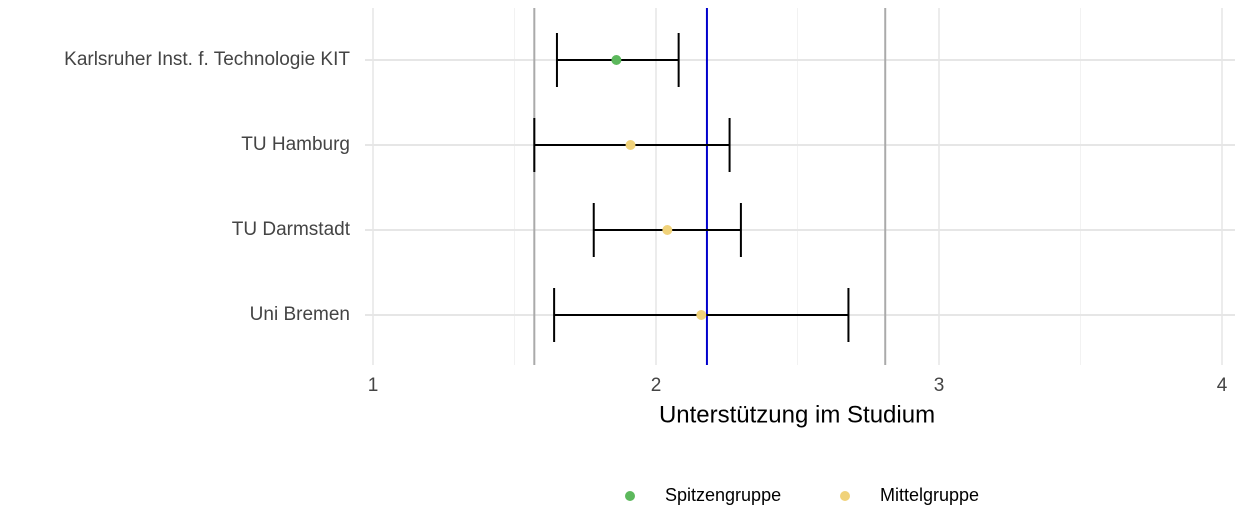  I want to click on y-tick-label: TU Darmstadt, so click(291, 229).